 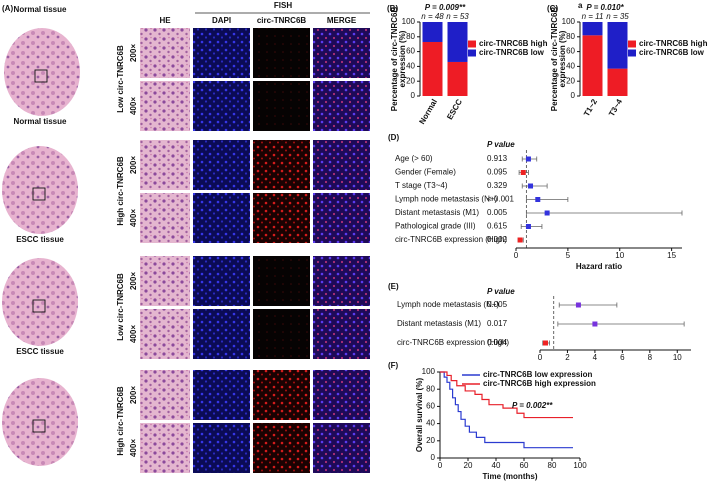 What do you see at coordinates (432, 16) in the screenshot?
I see `n-label: n = 48` at bounding box center [432, 16].